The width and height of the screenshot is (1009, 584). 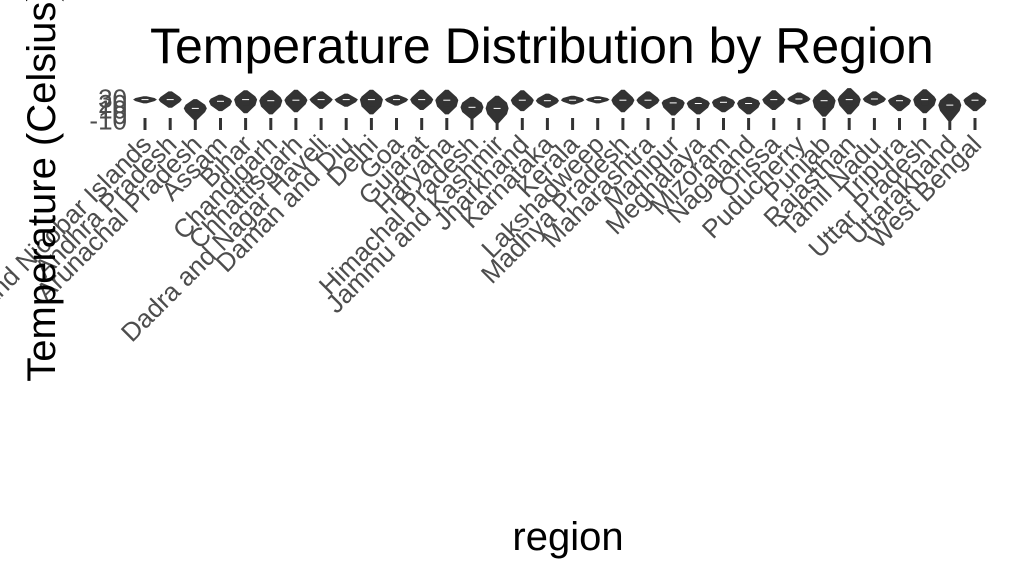 I want to click on y-tick-label: 30, so click(x=112, y=99).